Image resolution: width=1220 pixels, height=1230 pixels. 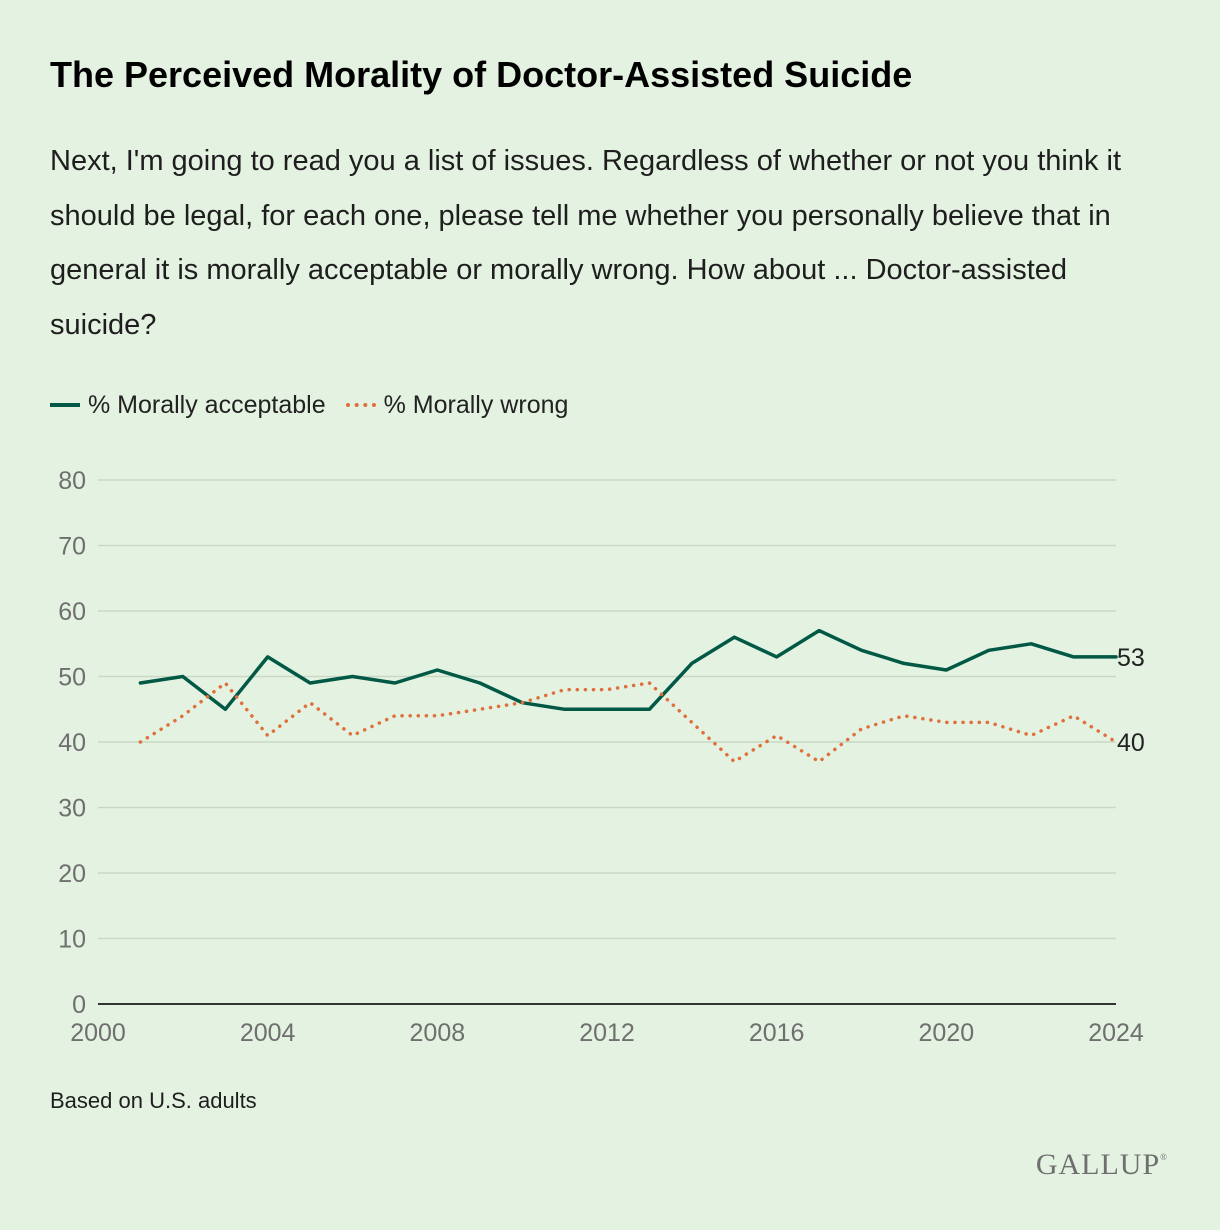 What do you see at coordinates (268, 1033) in the screenshot?
I see `x-tick-label-2004: 2004` at bounding box center [268, 1033].